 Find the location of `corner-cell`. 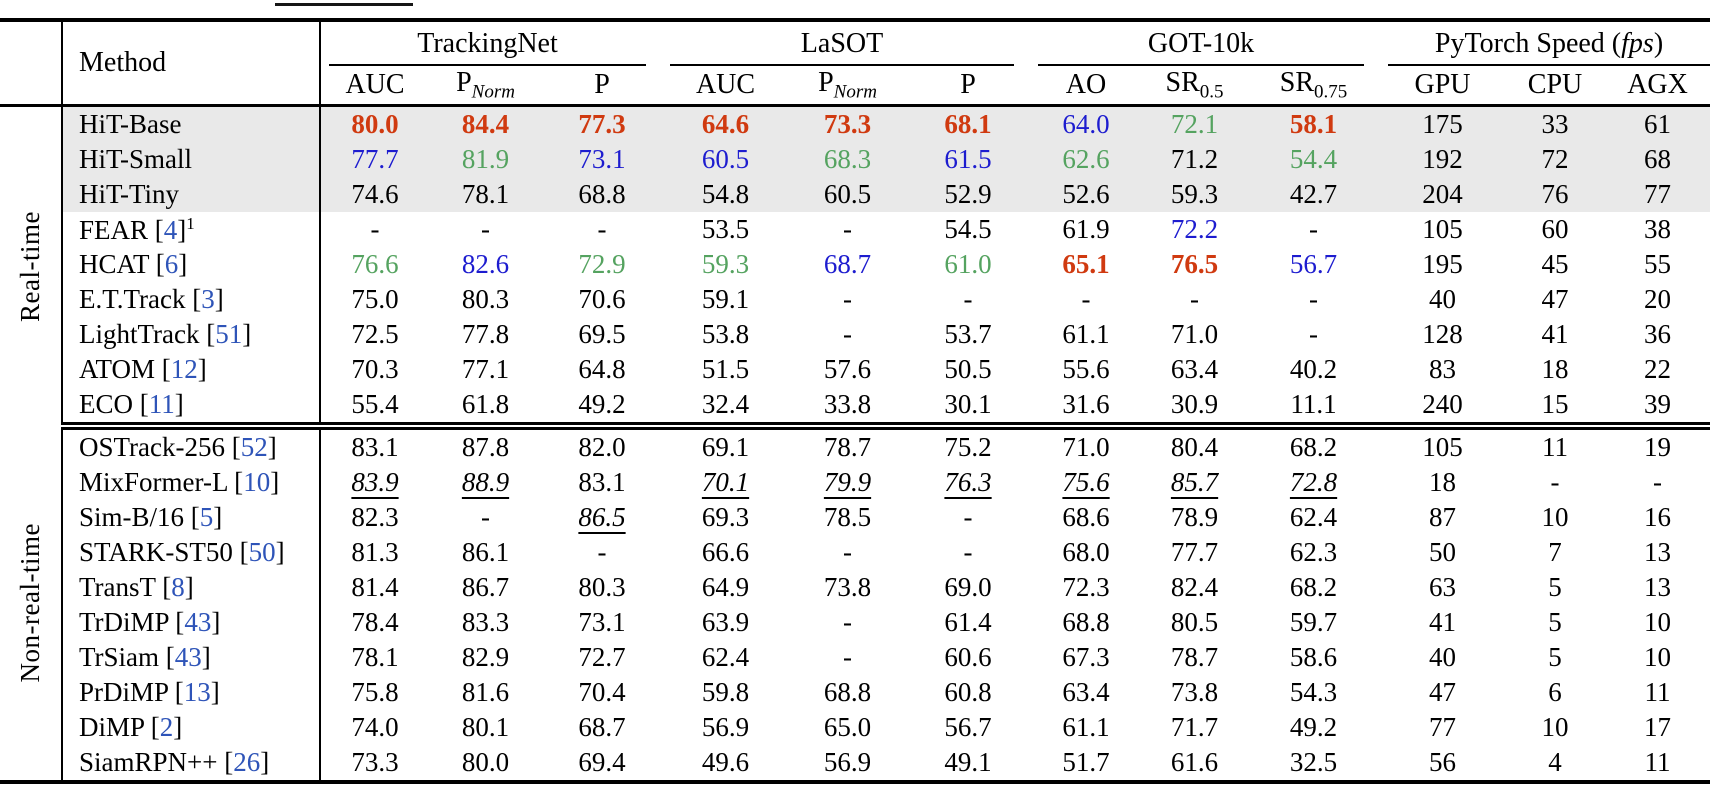

corner-cell is located at coordinates (31, 63).